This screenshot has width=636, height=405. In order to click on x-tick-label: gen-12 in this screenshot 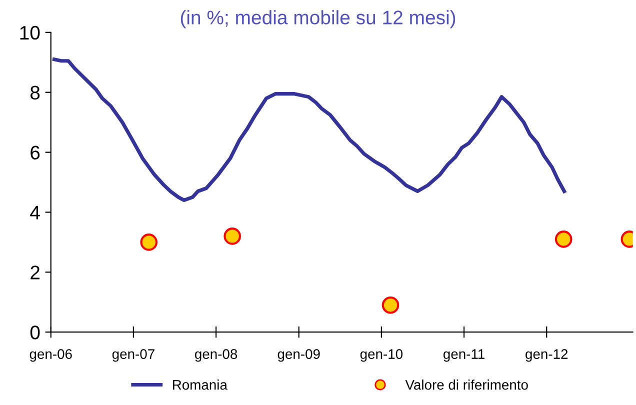, I will do `click(547, 355)`.